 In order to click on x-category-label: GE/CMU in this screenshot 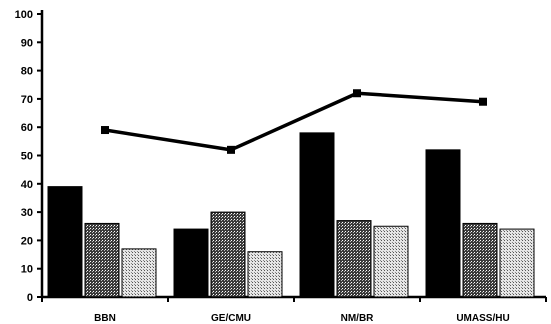, I will do `click(231, 318)`.